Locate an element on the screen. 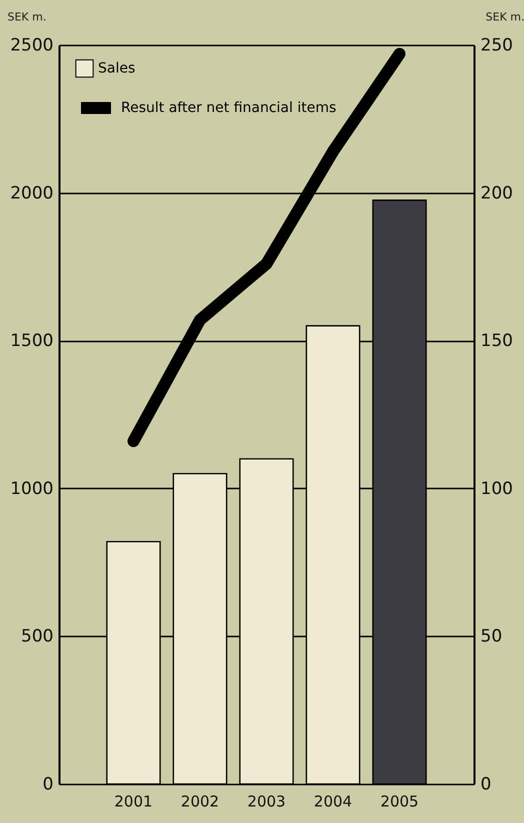 This screenshot has height=823, width=524. x-tick-label: 2005 is located at coordinates (399, 801).